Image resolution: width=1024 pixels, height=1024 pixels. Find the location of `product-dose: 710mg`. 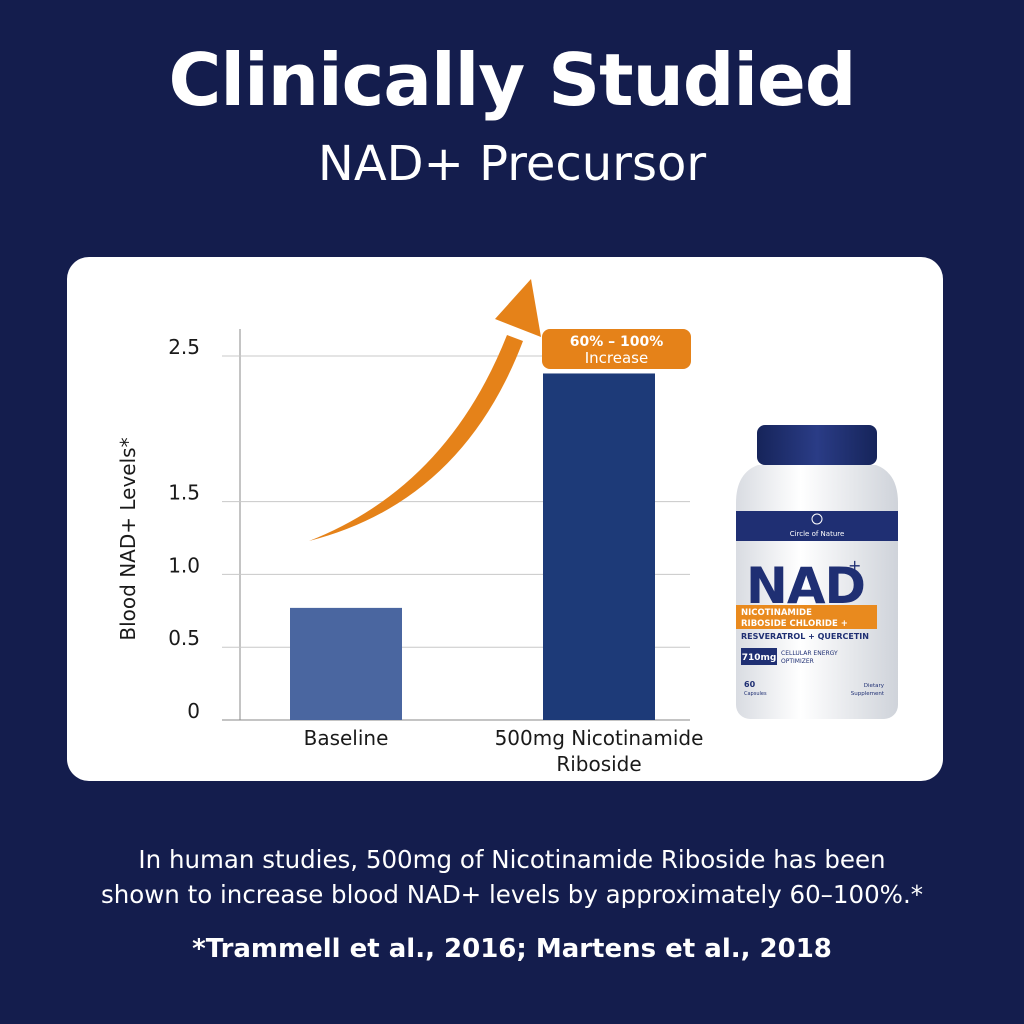

product-dose: 710mg is located at coordinates (759, 658).